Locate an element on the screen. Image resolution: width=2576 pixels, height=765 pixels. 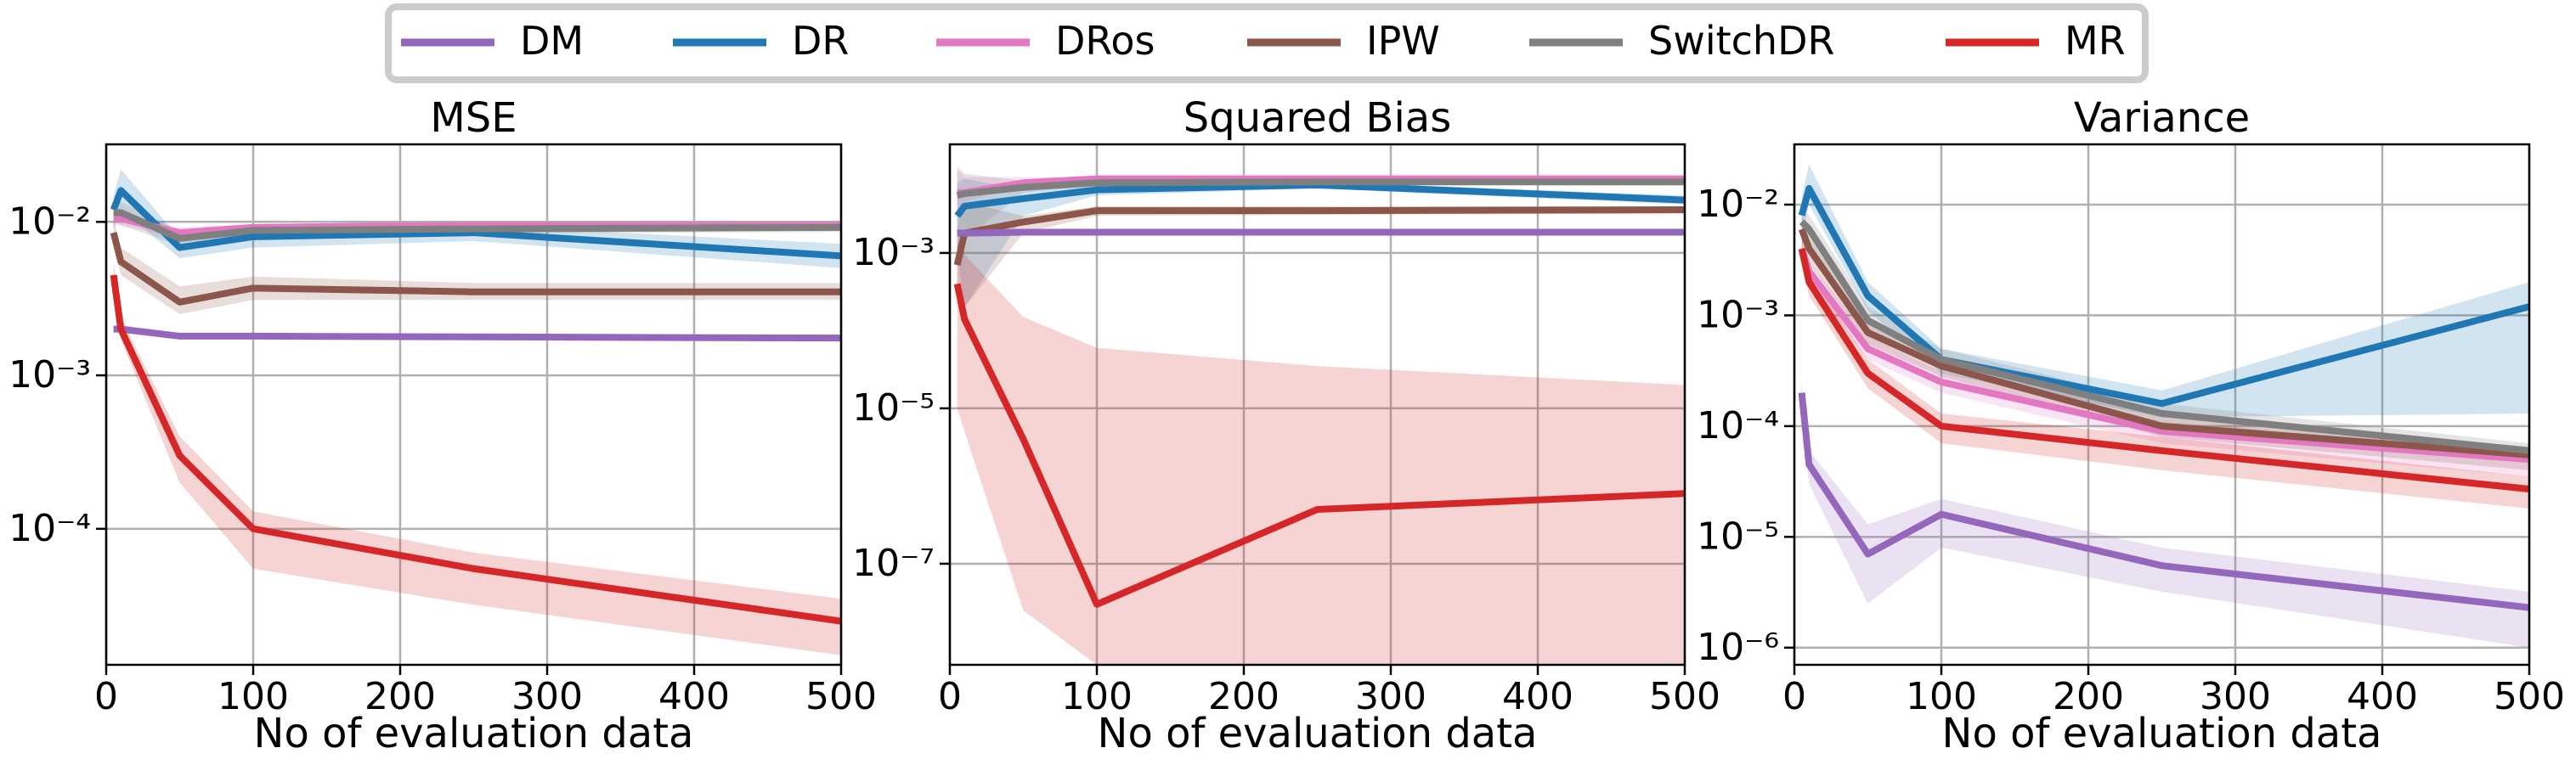
y-axis: 10⁻³ 10⁻⁵ 10⁻⁷ is located at coordinates (901, 408).